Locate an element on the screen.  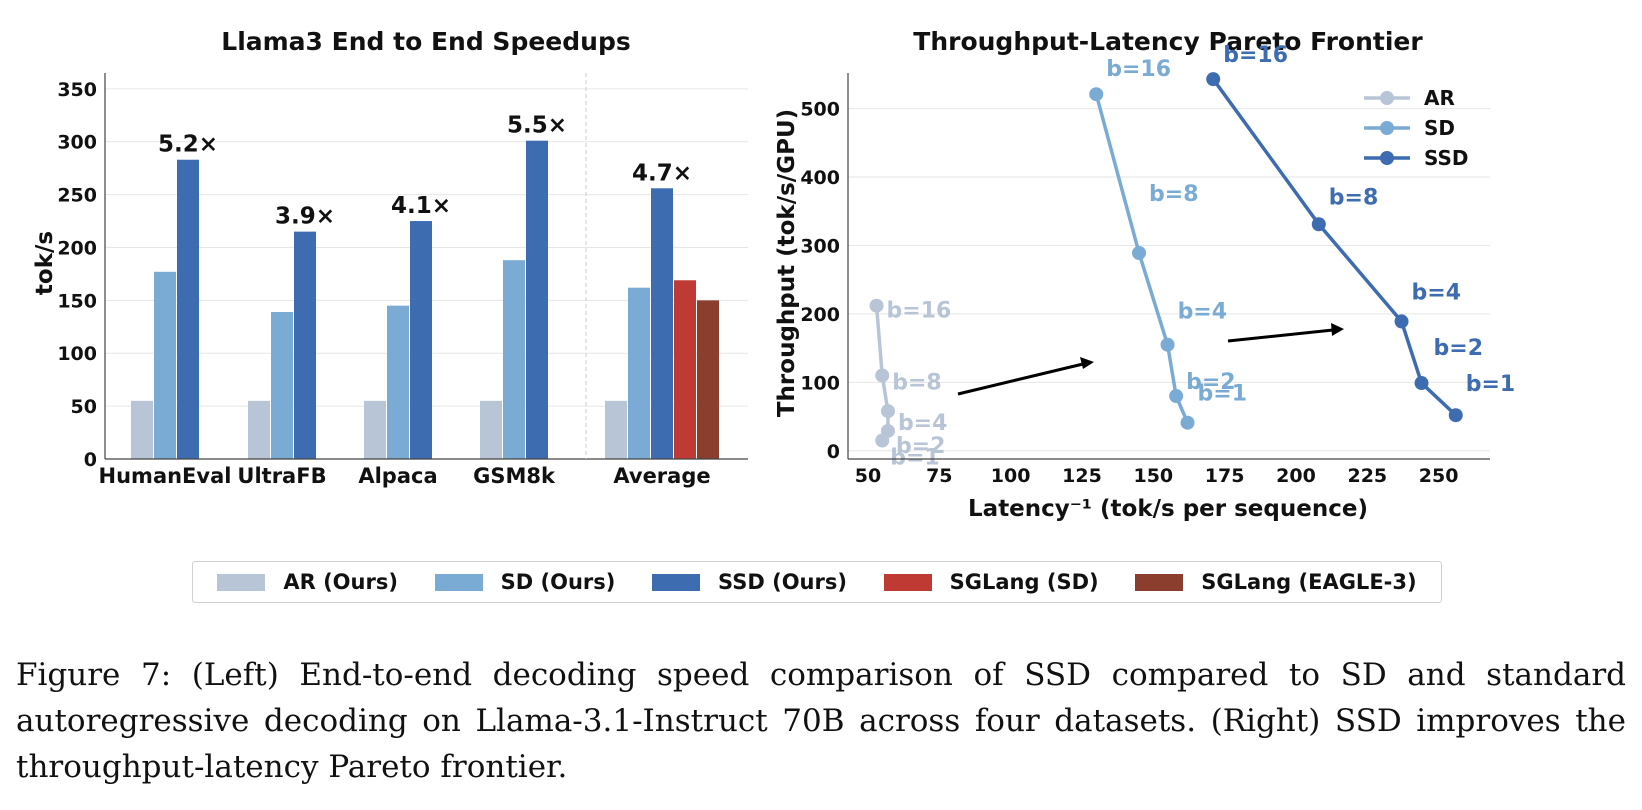
pareto-chart-x-tick-label: 175 is located at coordinates (1225, 476).